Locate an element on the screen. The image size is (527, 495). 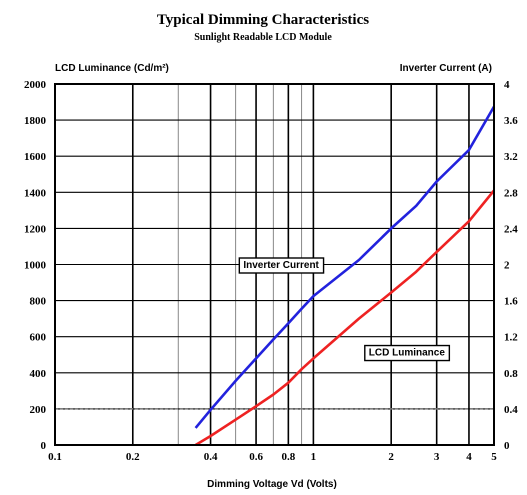
y-left-tick-label: 400 is located at coordinates (38, 374).